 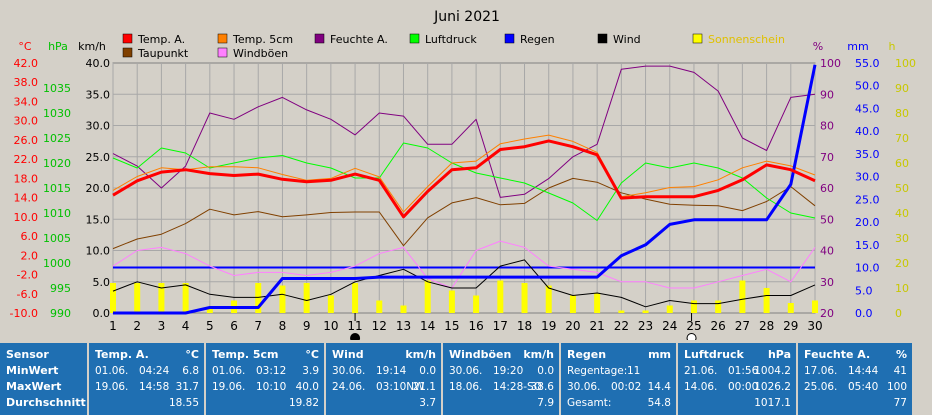 I want to click on stats-min-time: 19:14, so click(x=391, y=371).